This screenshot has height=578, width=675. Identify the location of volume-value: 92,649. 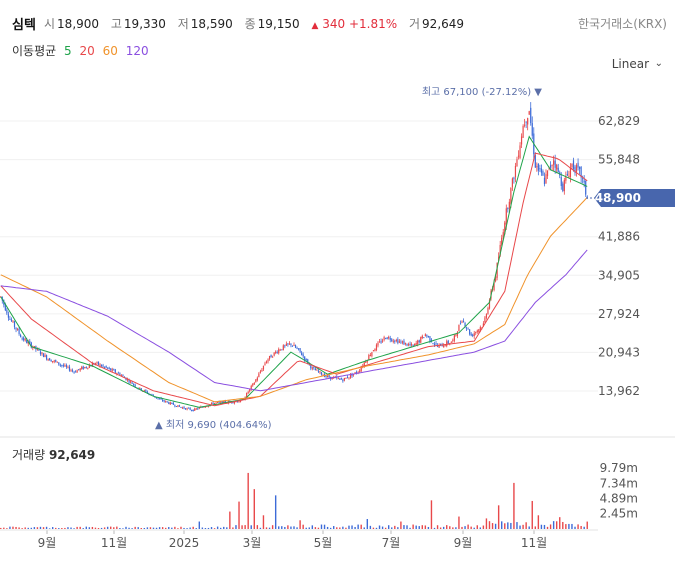
(443, 24).